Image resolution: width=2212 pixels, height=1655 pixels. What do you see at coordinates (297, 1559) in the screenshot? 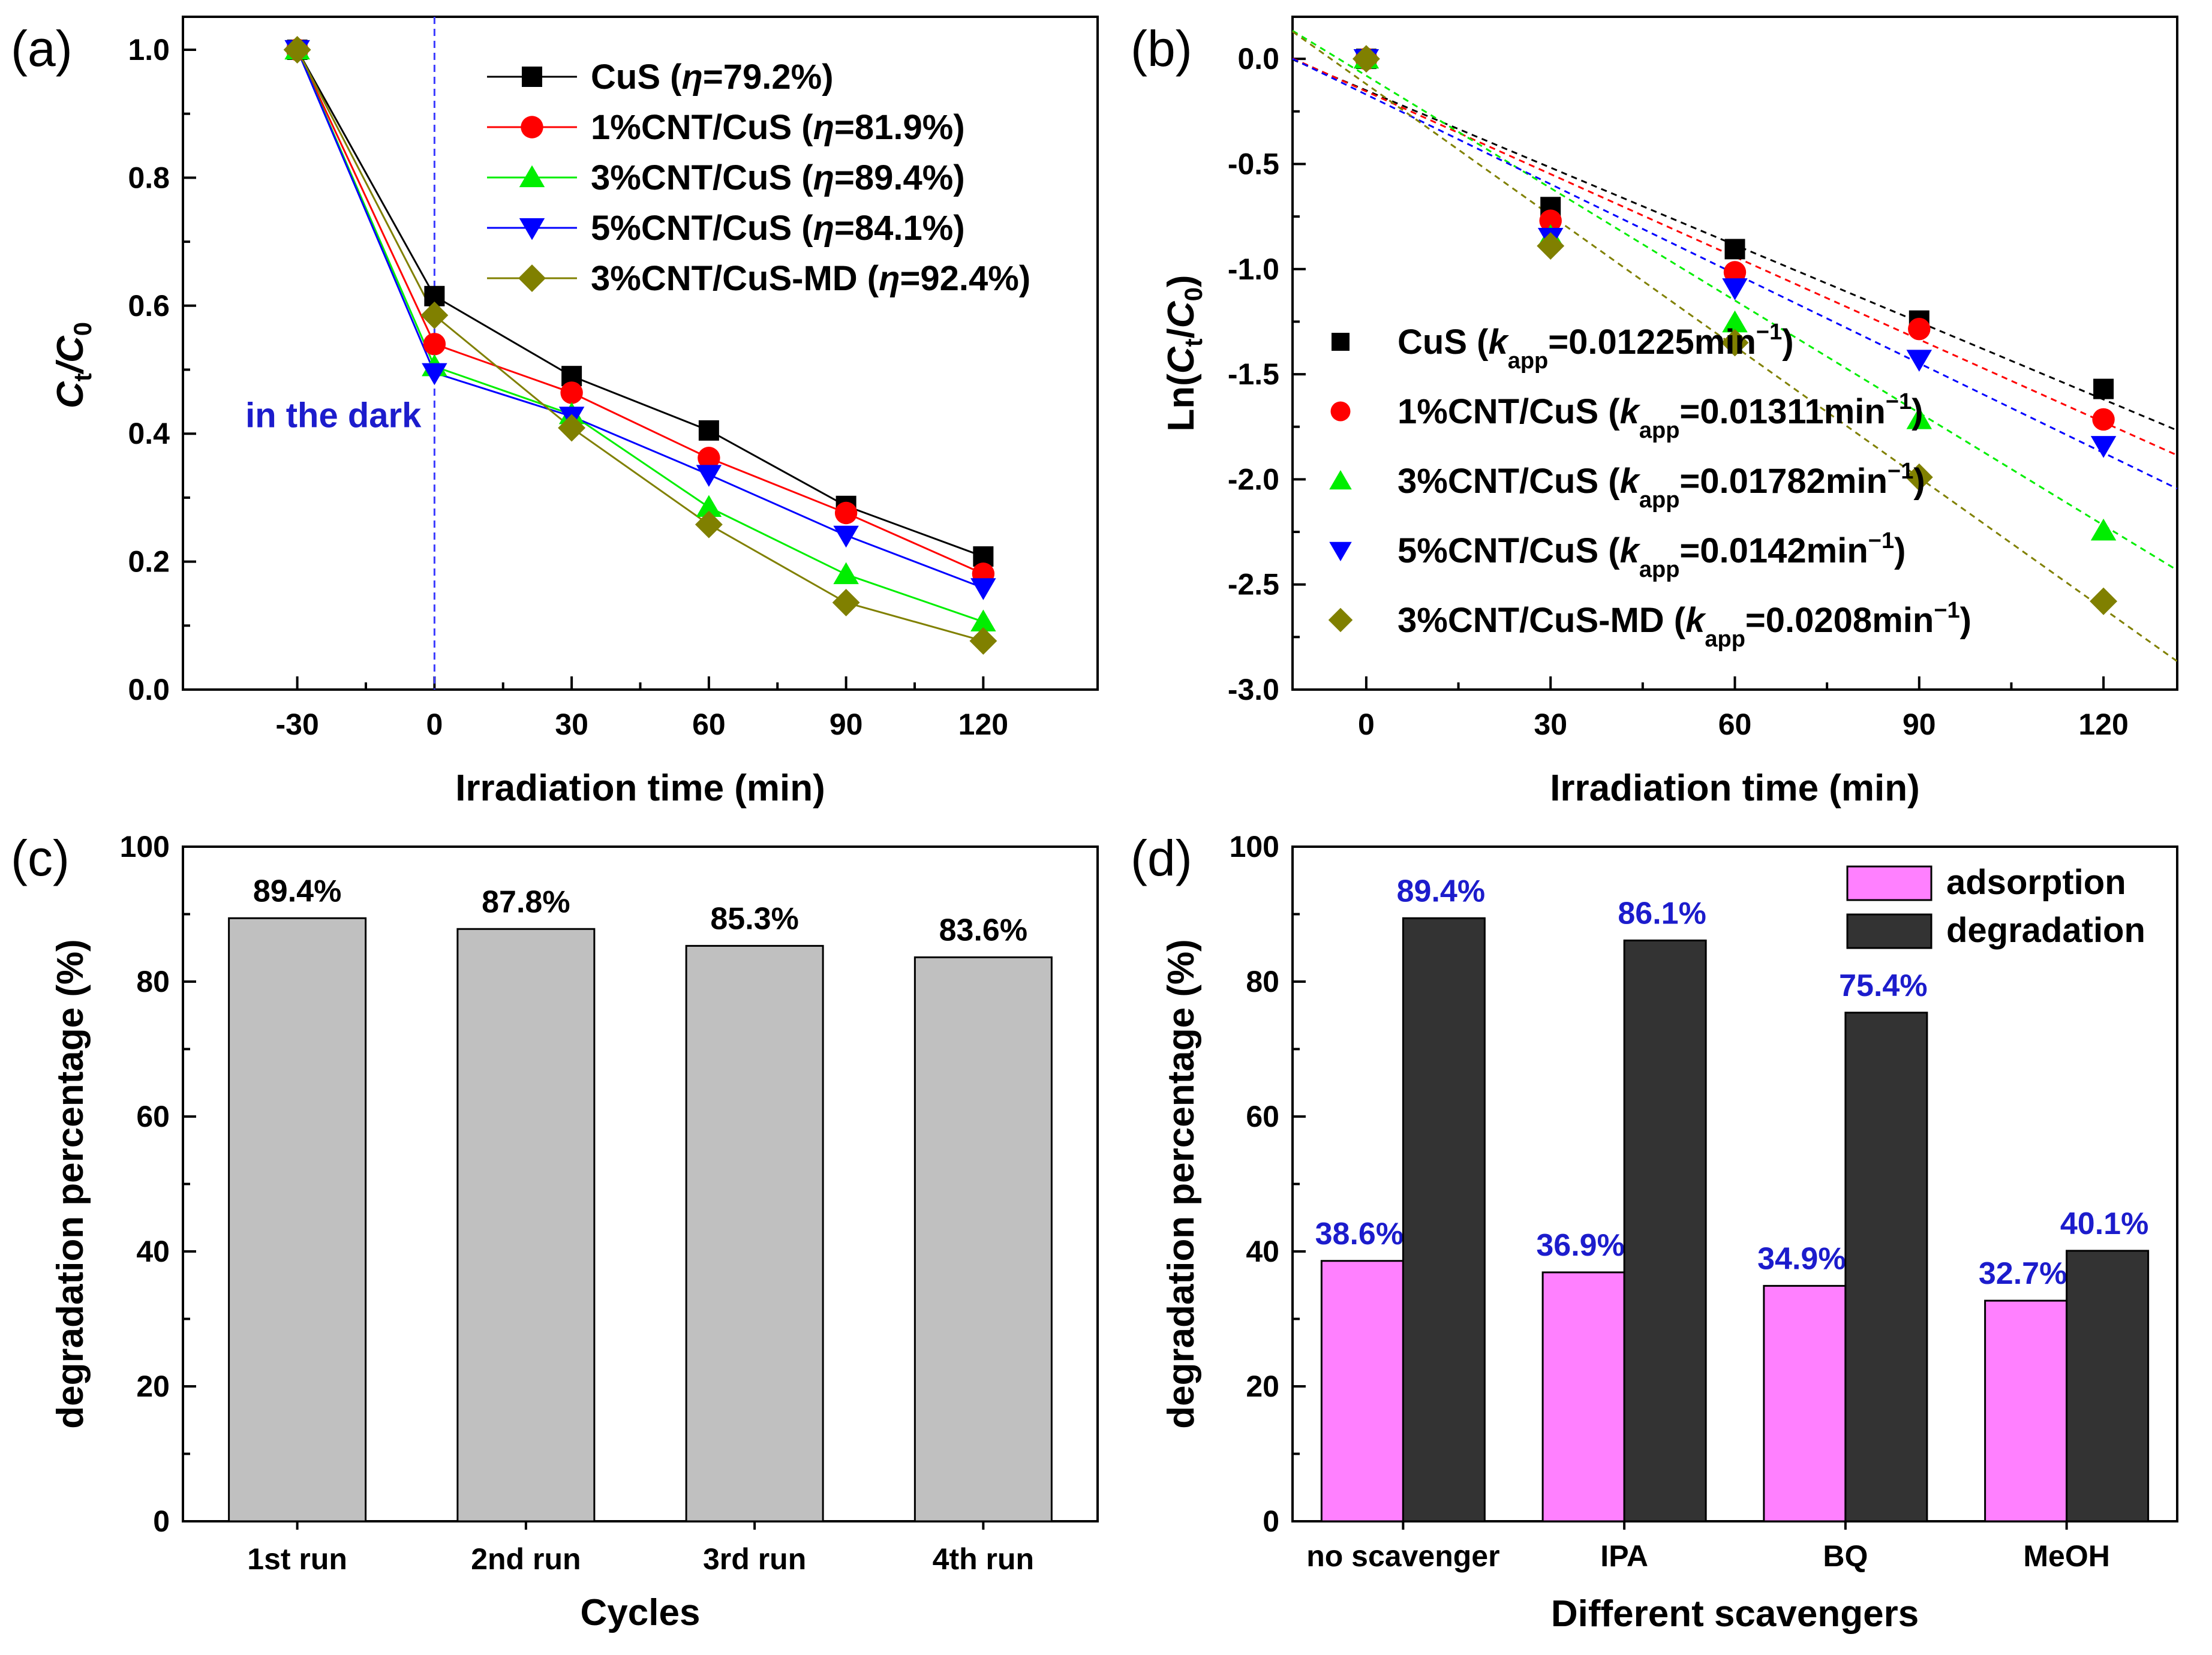
I see `x-tick-label: 1st run` at bounding box center [297, 1559].